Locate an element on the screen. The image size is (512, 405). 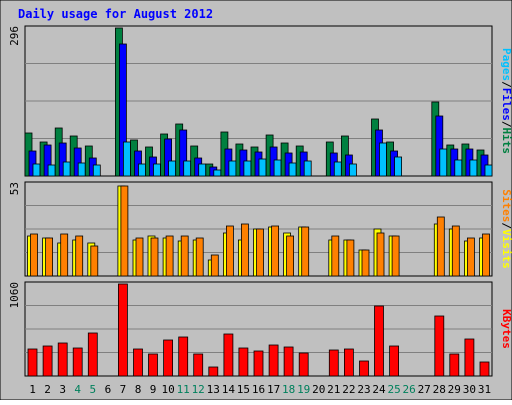
legend-3: KBytes is located at coordinates (506, 329).